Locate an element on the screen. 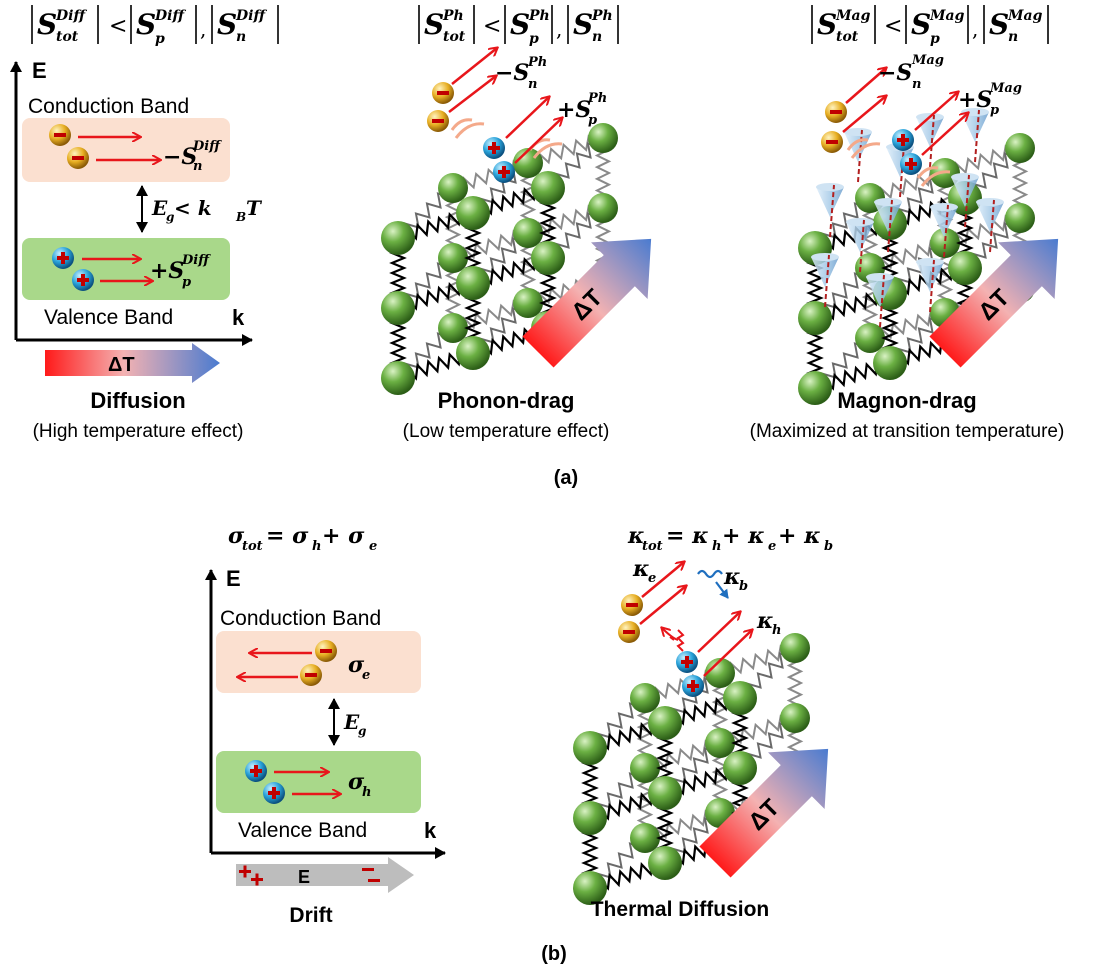  phonon-equation: S tot Ph < S p Ph , S n Ph is located at coordinates (518, 26).